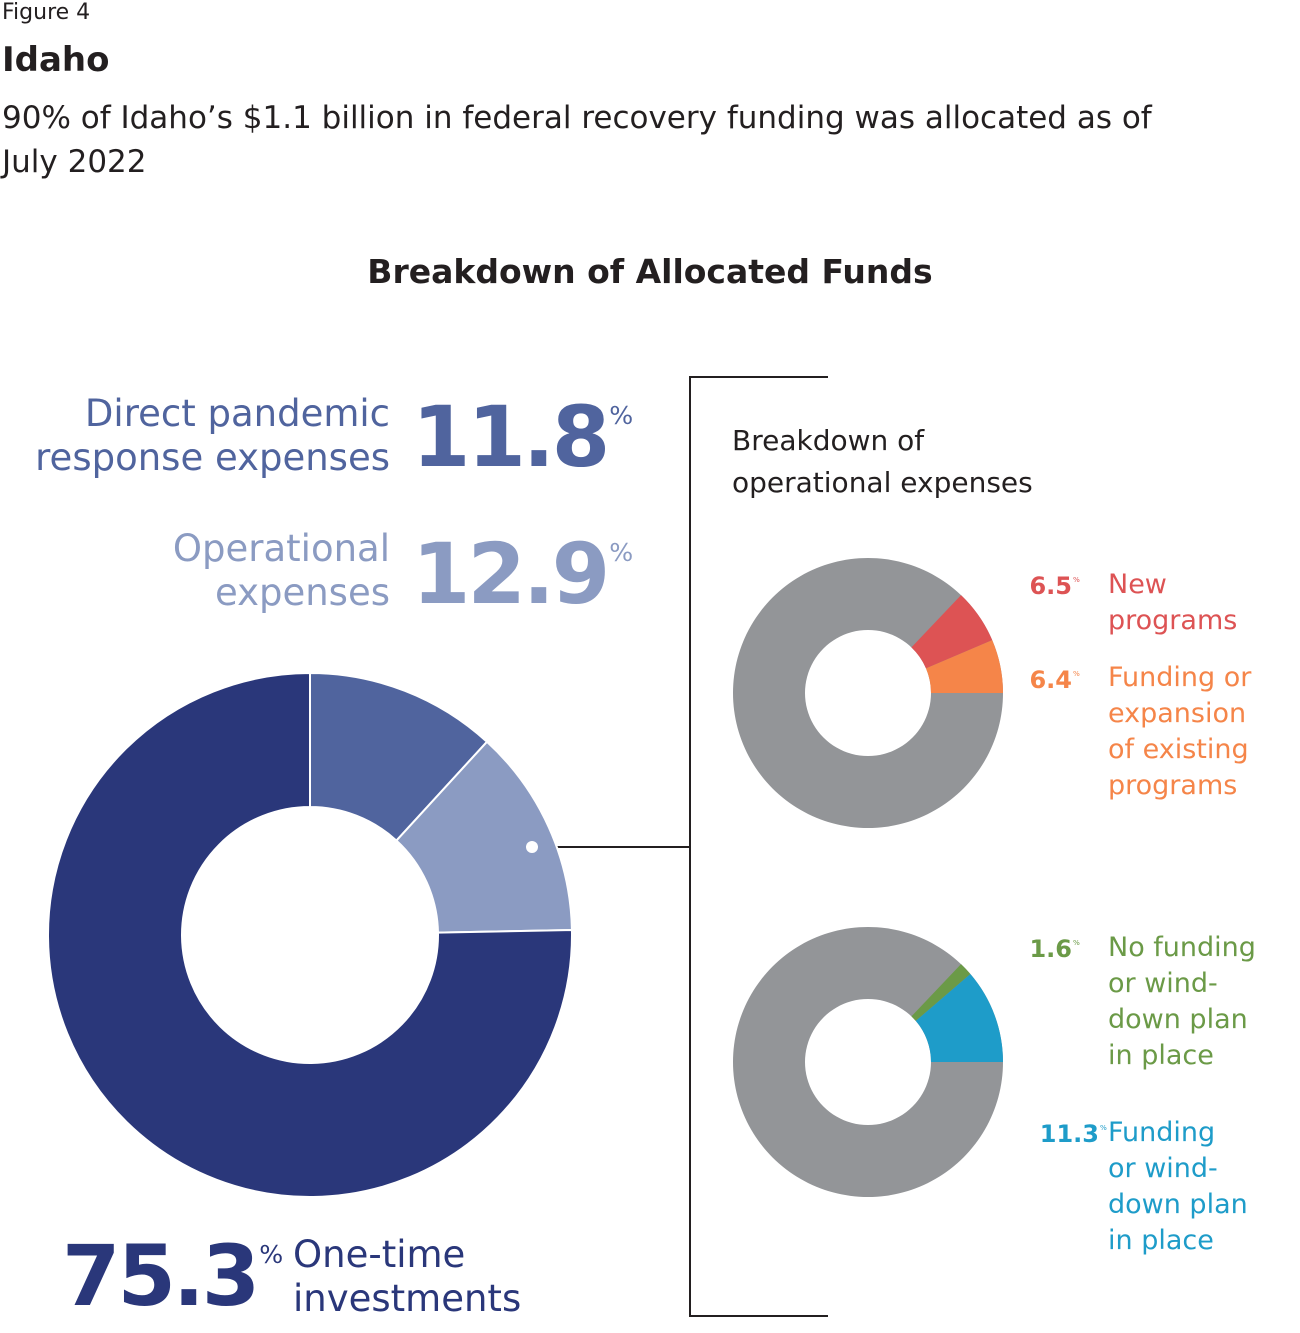 The image size is (1300, 1333). Describe the element at coordinates (56, 60) in the screenshot. I see `page-title: Idaho` at that location.